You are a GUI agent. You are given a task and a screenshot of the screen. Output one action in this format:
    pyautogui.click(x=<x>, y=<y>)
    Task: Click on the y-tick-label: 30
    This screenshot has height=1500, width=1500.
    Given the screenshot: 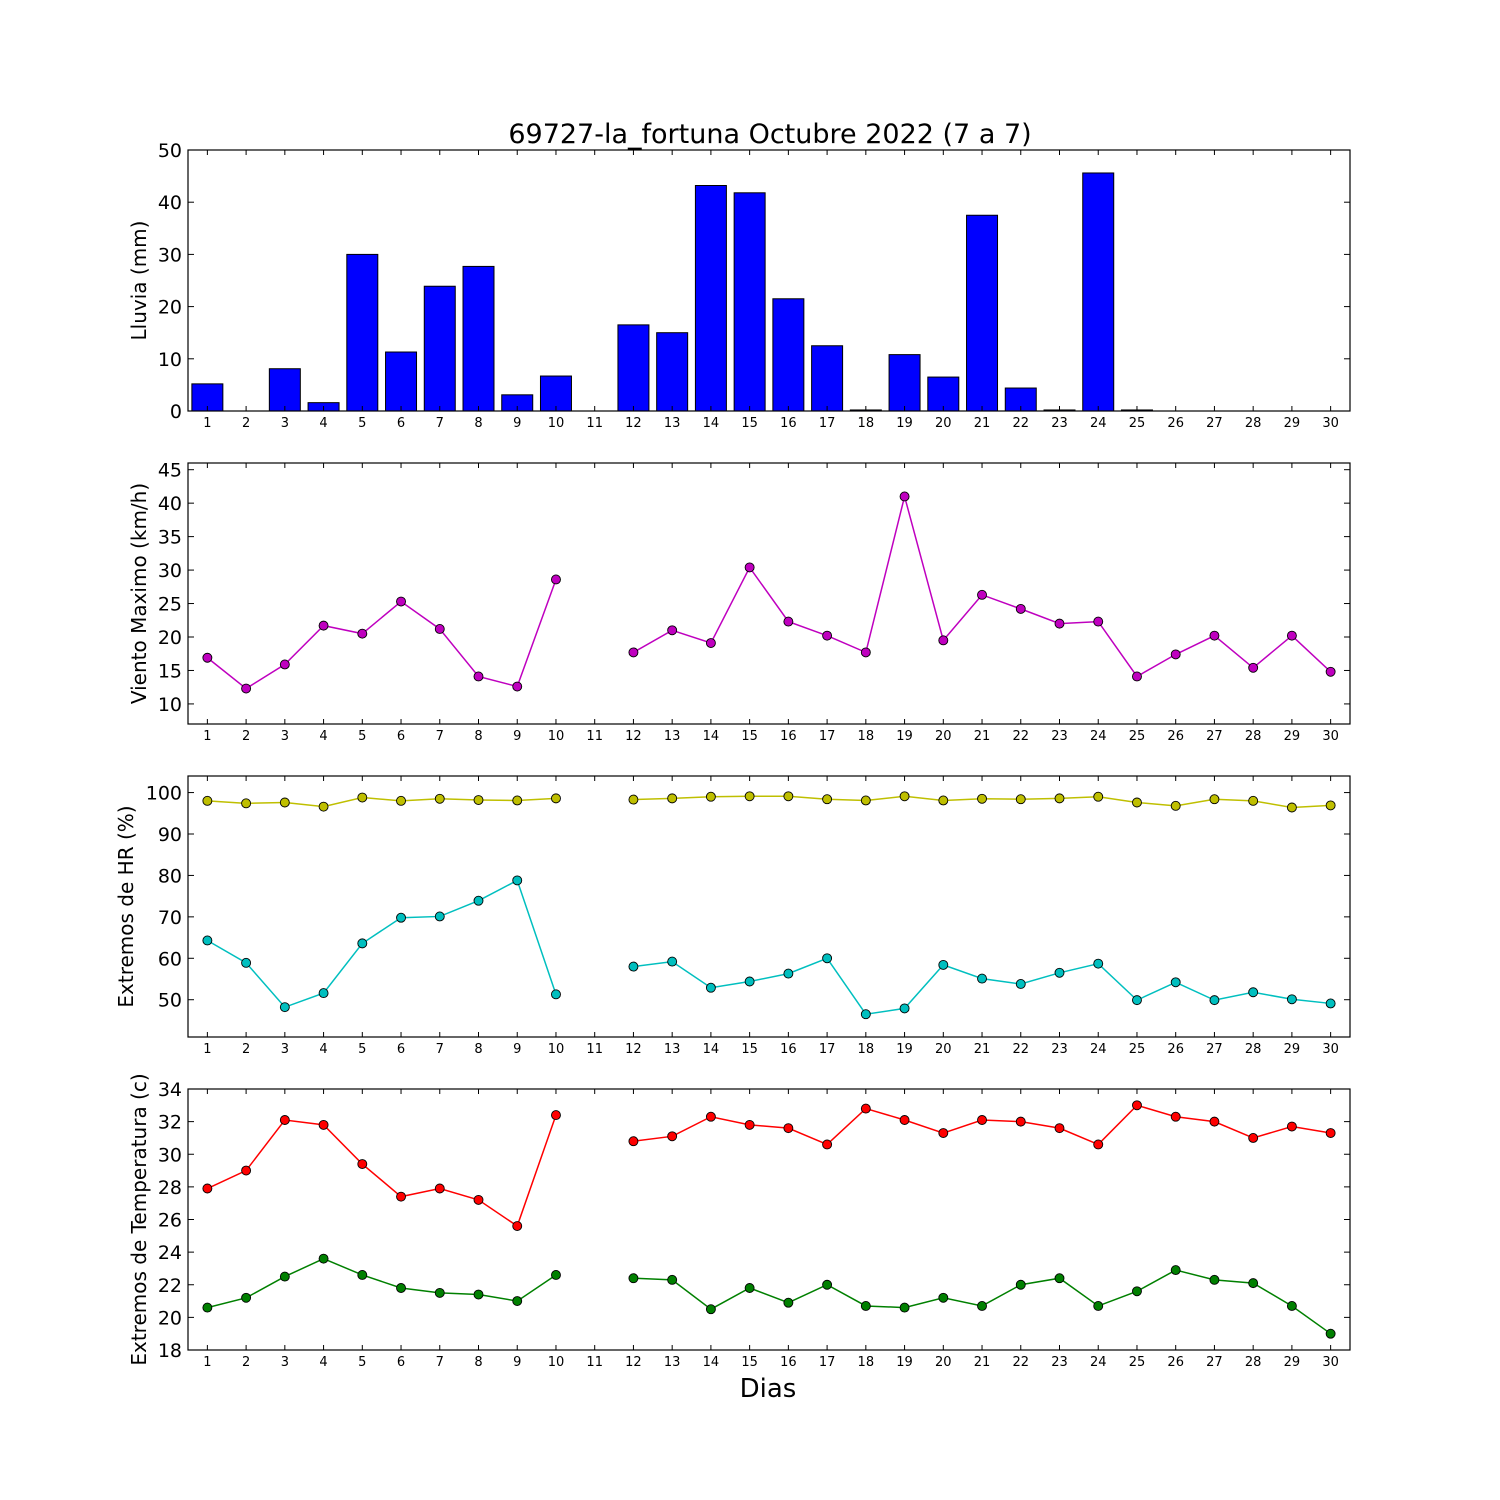 What is the action you would take?
    pyautogui.click(x=170, y=571)
    